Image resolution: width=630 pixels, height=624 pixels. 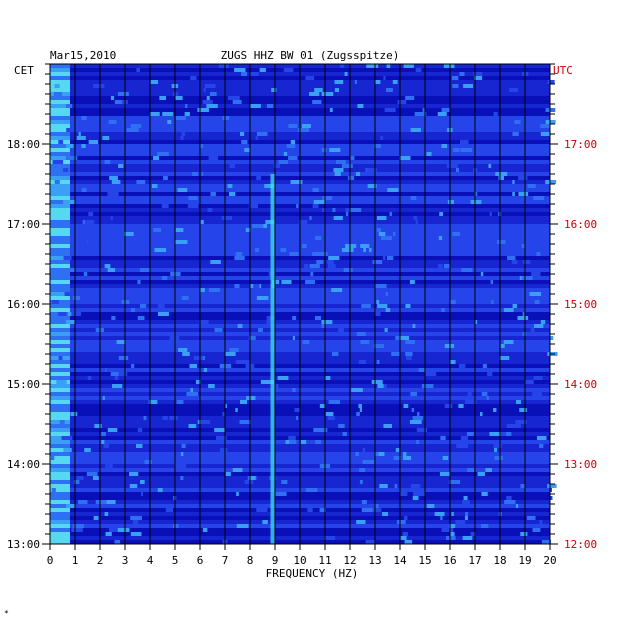 What do you see at coordinates (580, 384) in the screenshot?
I see `right-tick-label: 14:00` at bounding box center [580, 384].